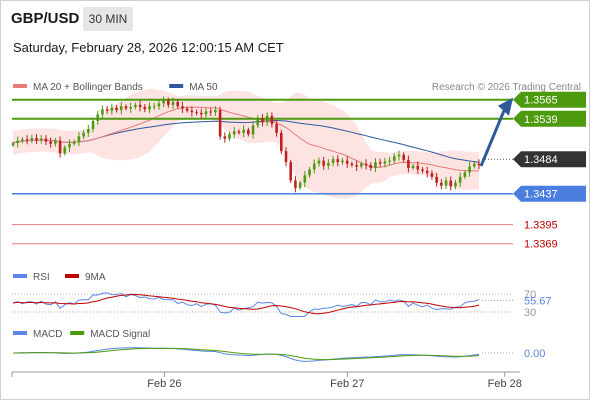  What do you see at coordinates (88, 87) in the screenshot?
I see `legend-label: MA 20 + Bollinger Bands` at bounding box center [88, 87].